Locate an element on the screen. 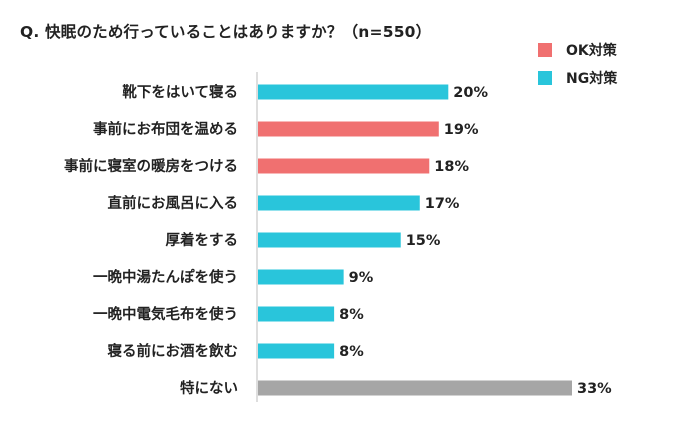  value-label: 20% is located at coordinates (470, 93).